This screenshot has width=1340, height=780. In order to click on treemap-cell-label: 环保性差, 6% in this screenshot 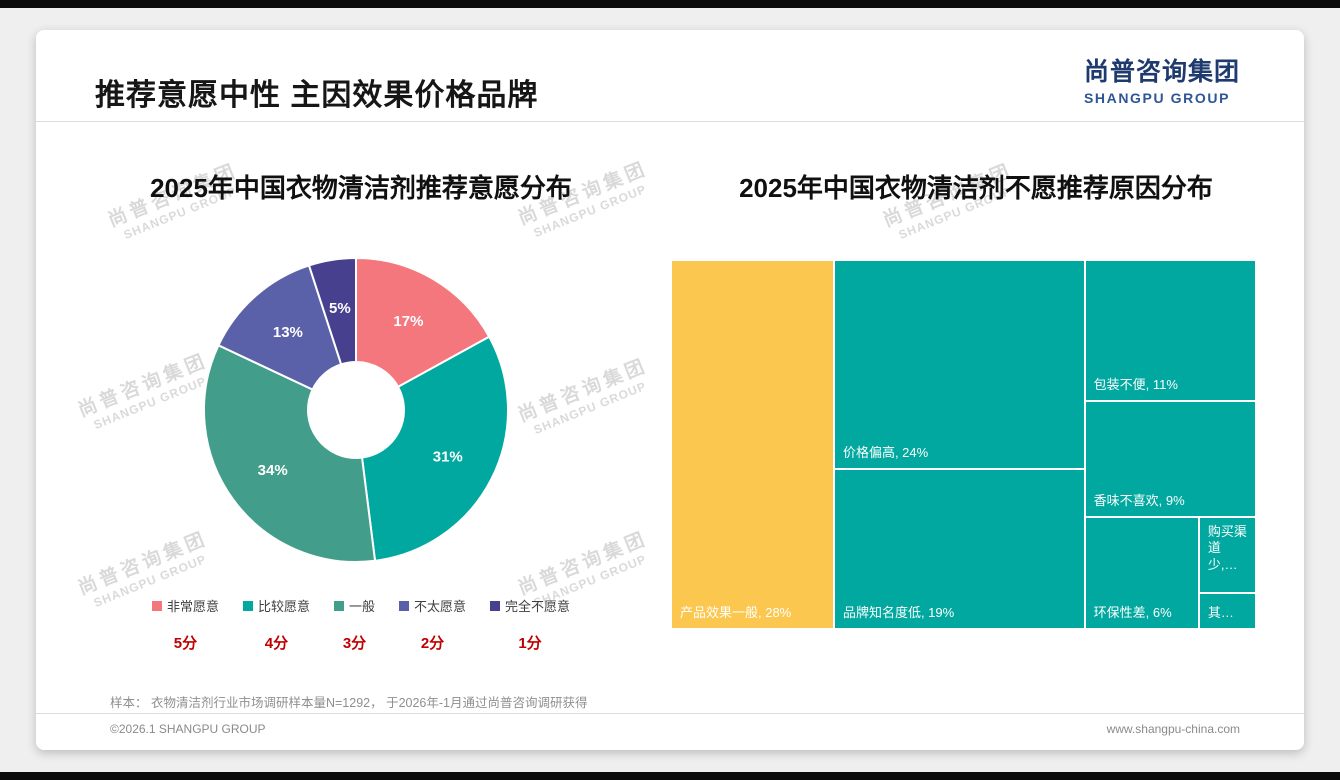, I will do `click(1132, 613)`.